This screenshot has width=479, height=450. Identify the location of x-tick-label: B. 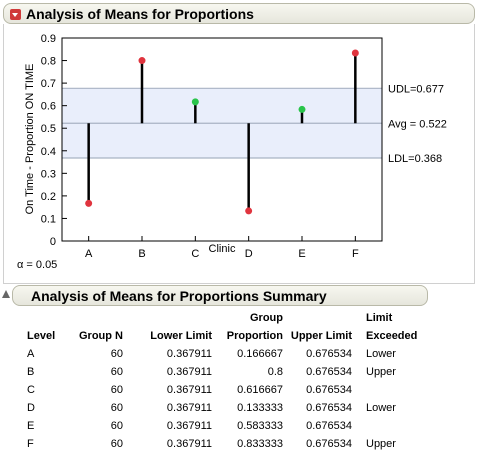
(141, 254).